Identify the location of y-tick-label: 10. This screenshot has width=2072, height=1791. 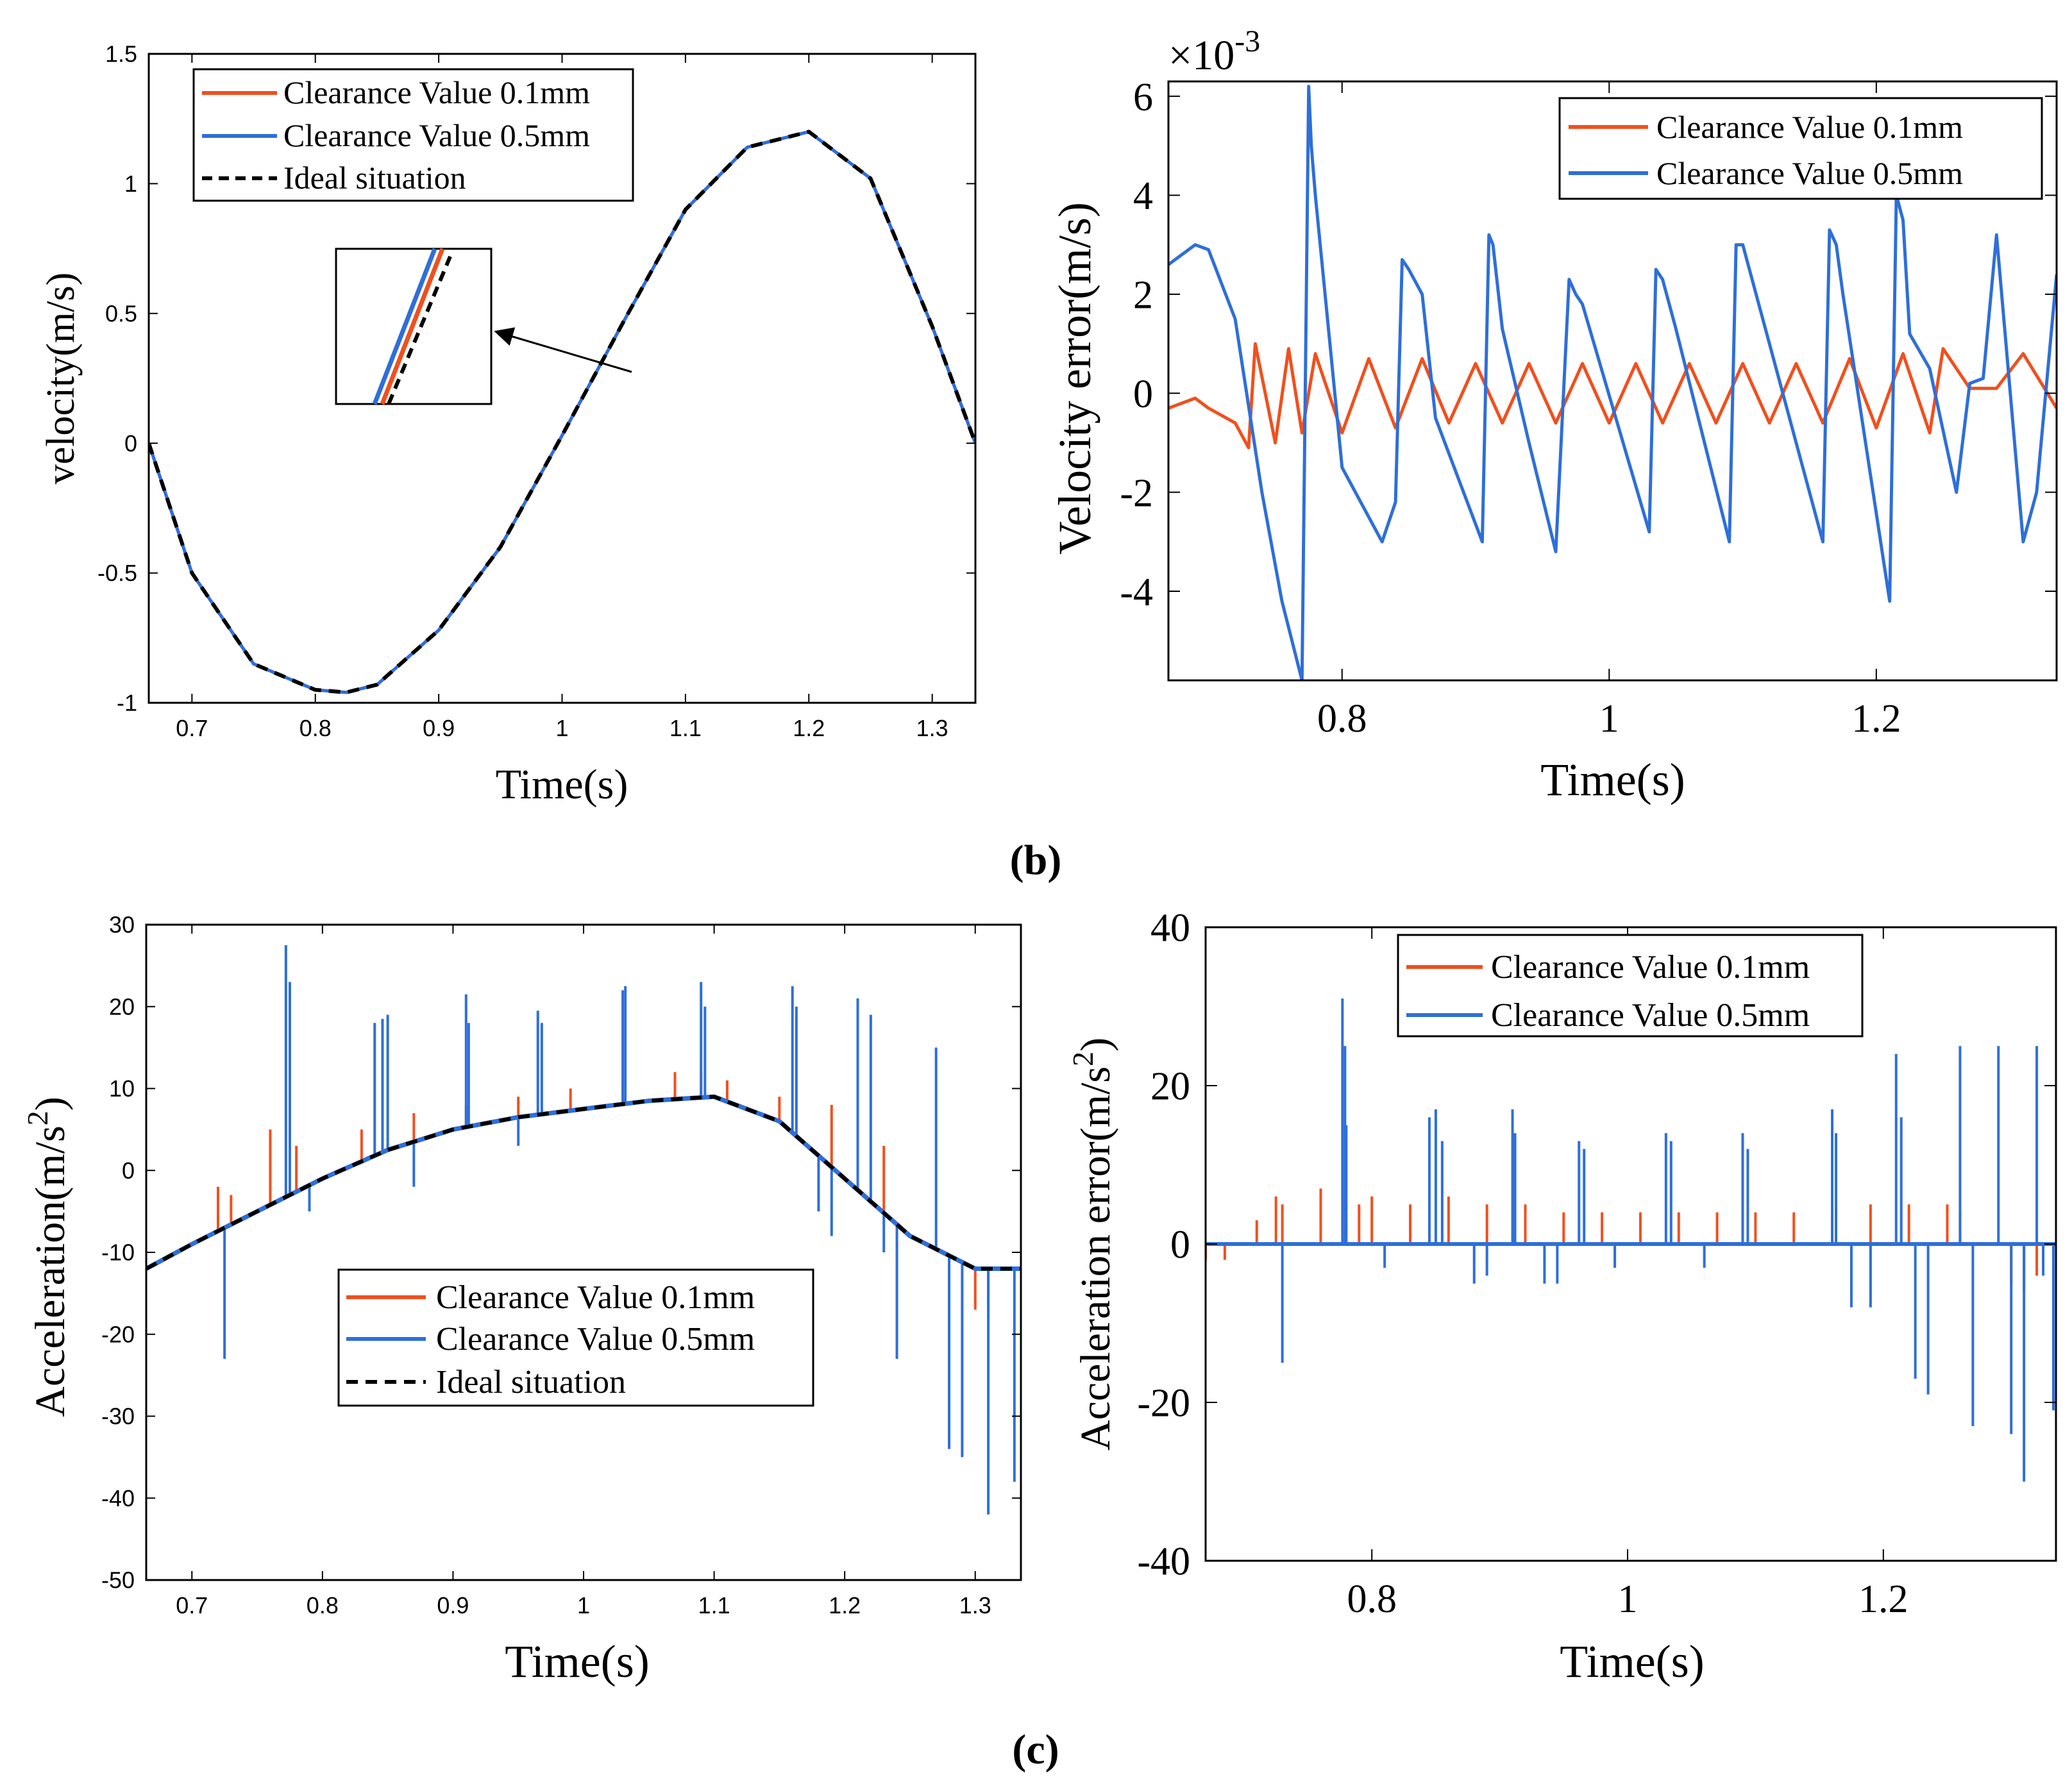
(122, 1088).